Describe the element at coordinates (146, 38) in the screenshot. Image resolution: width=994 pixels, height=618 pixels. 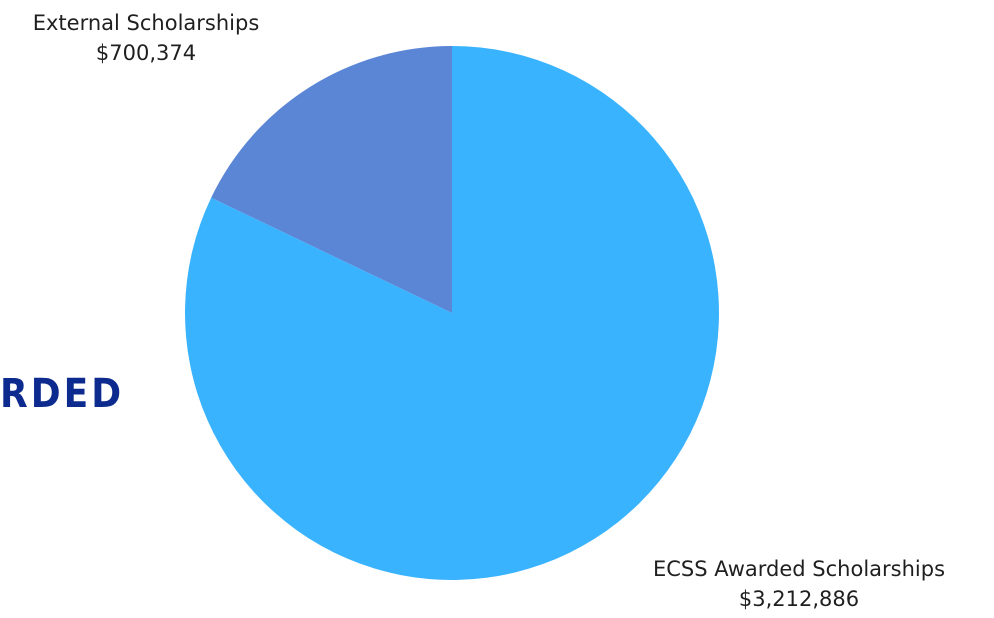
I see `slice-label-external-scholarships: External Scholarships $700,374` at that location.